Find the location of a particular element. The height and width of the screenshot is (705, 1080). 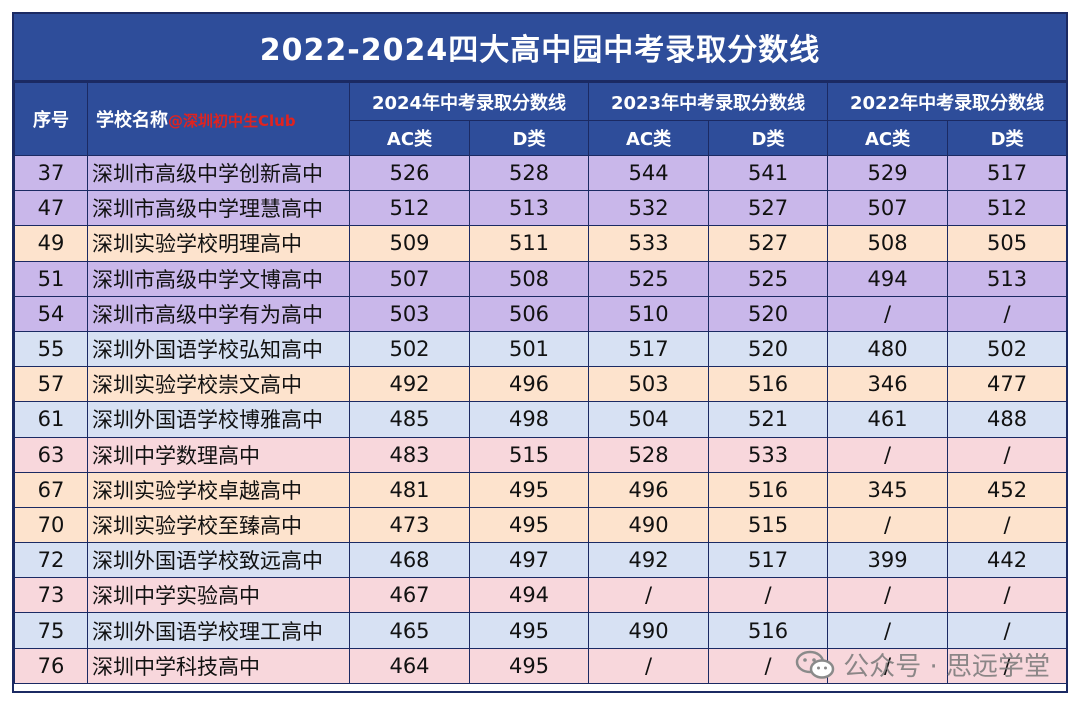

score-cell: 504 is located at coordinates (649, 419).